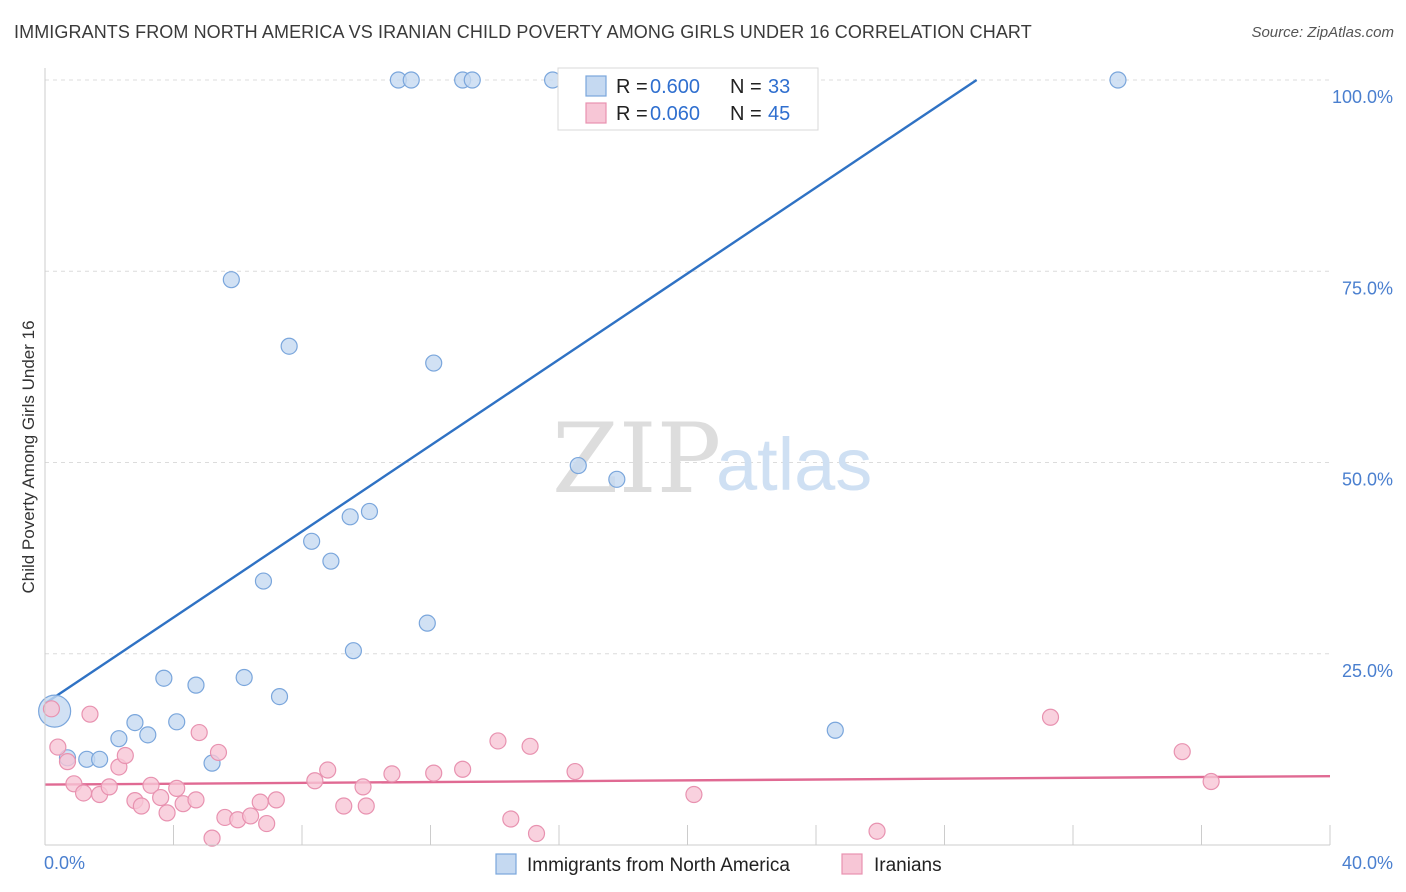 The image size is (1406, 892). I want to click on series-legend-label-immigrants: Immigrants from North America, so click(658, 865).